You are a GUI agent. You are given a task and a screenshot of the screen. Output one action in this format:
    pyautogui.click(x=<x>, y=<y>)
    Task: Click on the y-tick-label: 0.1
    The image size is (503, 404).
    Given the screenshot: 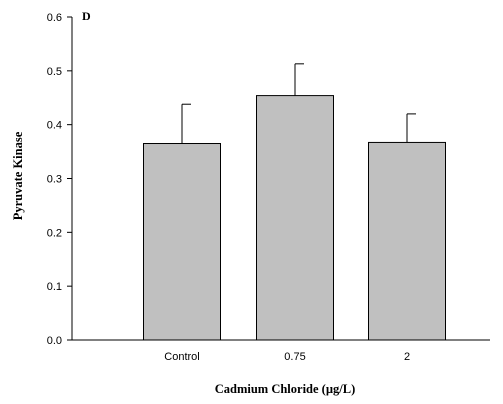 What is the action you would take?
    pyautogui.click(x=54, y=287)
    